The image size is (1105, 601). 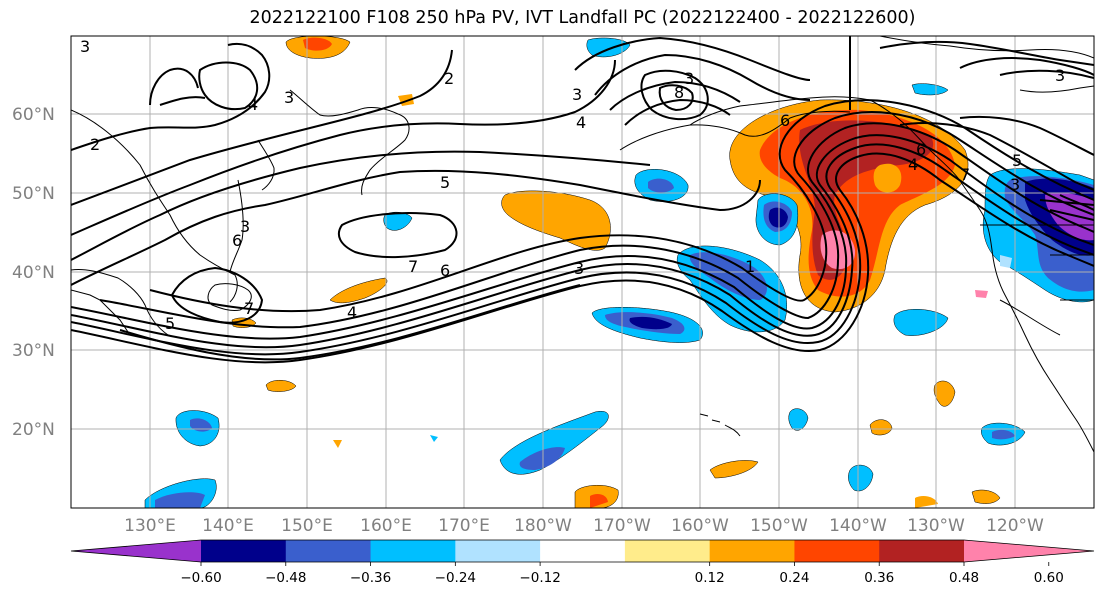 What do you see at coordinates (285, 578) in the screenshot?
I see `colorbar-tick-label: −0.48` at bounding box center [285, 578].